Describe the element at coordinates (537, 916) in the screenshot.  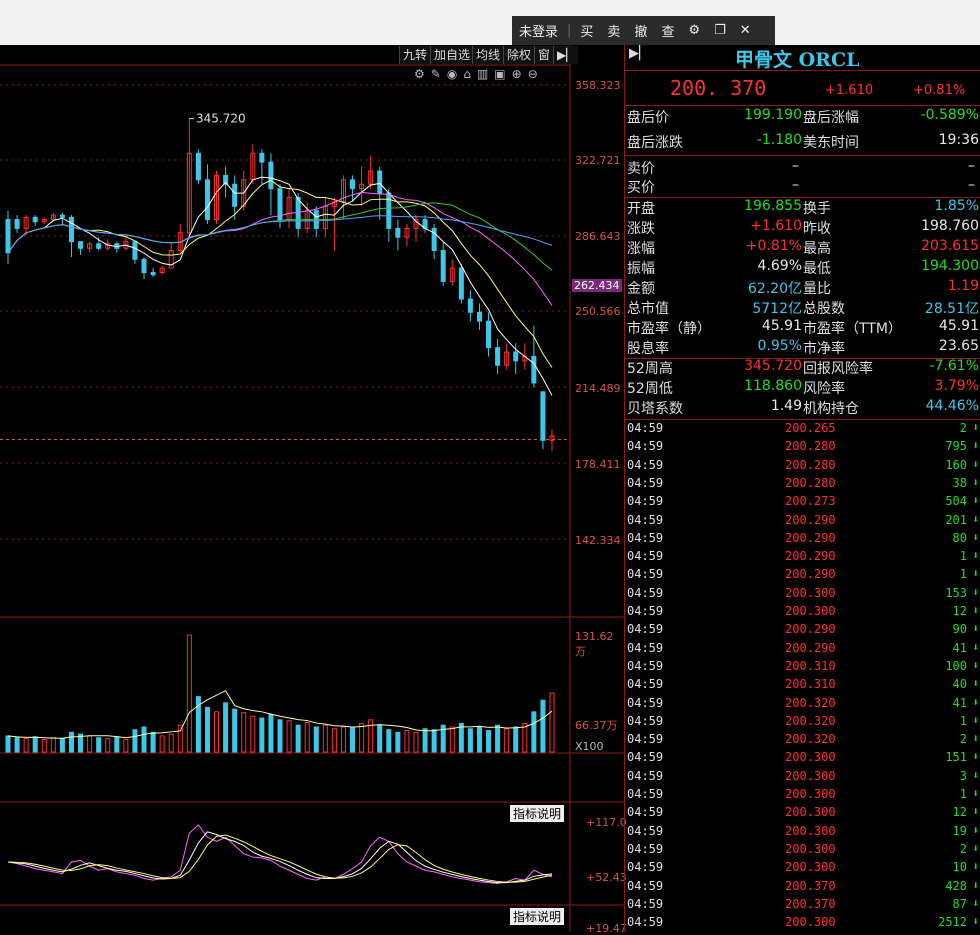
I see `indicator-help-button-2: 指标说明` at that location.